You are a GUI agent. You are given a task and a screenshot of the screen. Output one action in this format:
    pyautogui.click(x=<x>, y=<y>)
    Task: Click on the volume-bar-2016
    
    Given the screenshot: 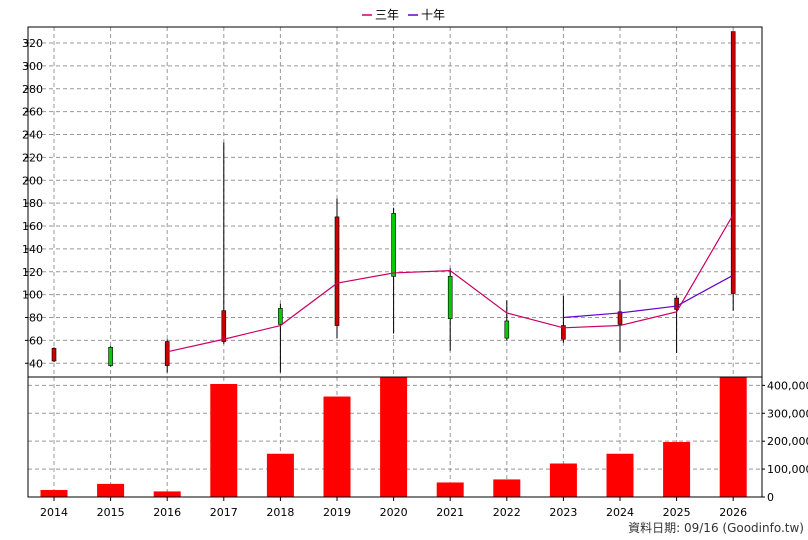 What is the action you would take?
    pyautogui.click(x=167, y=494)
    